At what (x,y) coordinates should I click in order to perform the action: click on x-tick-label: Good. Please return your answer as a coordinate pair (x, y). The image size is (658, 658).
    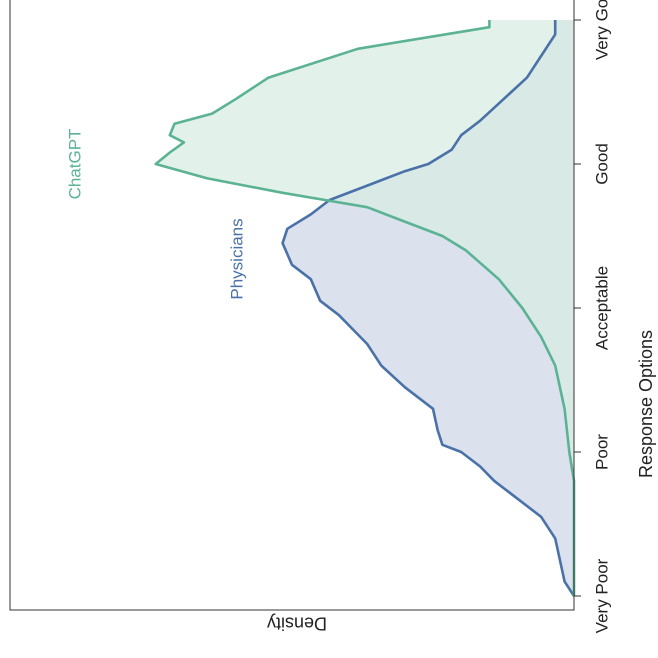
    Looking at the image, I should click on (601, 164).